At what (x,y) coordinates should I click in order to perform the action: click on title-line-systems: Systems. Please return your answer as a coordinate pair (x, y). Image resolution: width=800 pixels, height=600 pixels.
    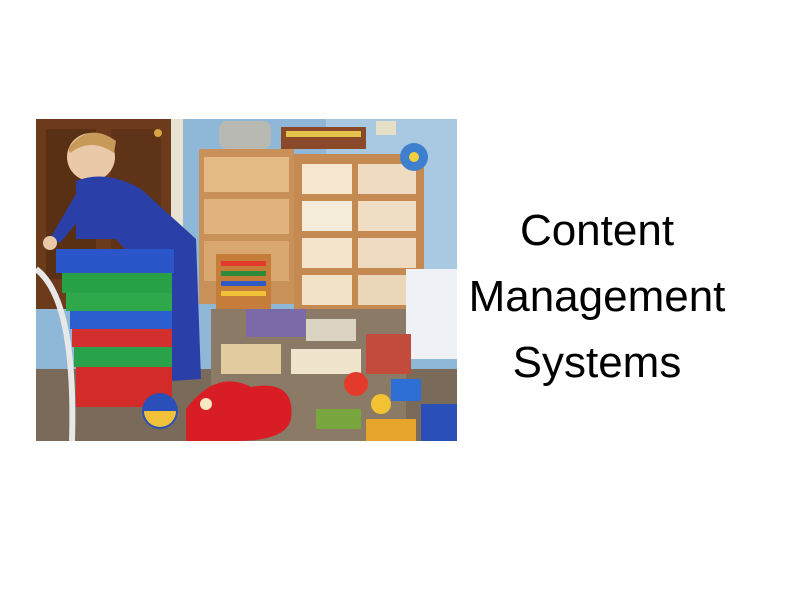
    Looking at the image, I should click on (597, 362).